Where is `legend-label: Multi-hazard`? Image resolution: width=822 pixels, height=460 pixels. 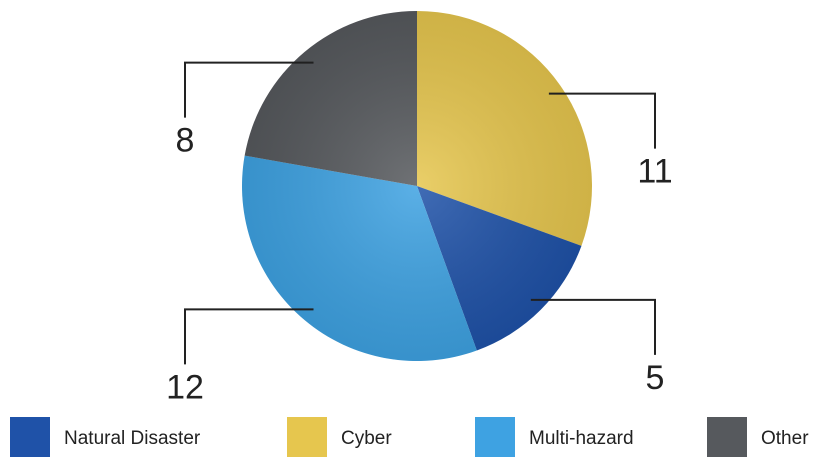 legend-label: Multi-hazard is located at coordinates (581, 438).